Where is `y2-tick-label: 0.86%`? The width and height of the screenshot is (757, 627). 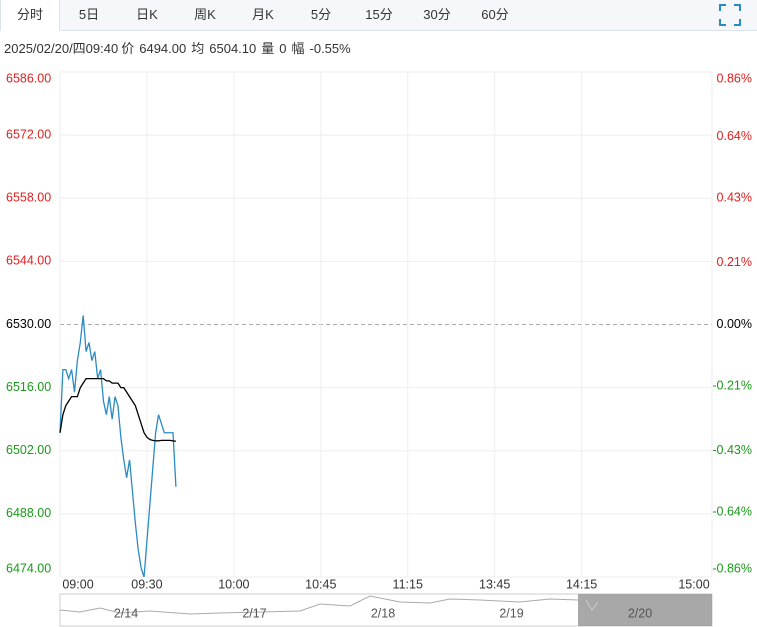 y2-tick-label: 0.86% is located at coordinates (734, 78).